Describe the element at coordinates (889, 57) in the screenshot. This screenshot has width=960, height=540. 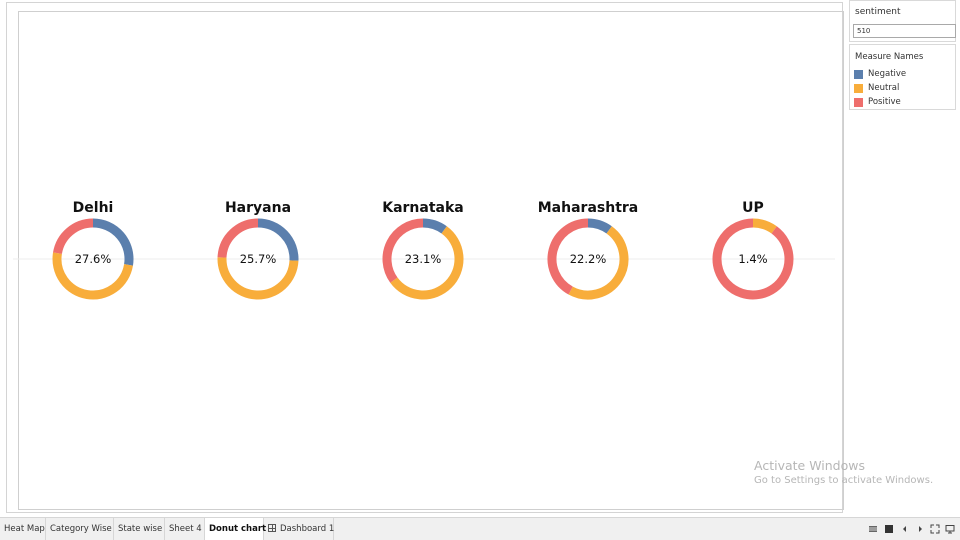
I see `legend-title: Measure Names` at that location.